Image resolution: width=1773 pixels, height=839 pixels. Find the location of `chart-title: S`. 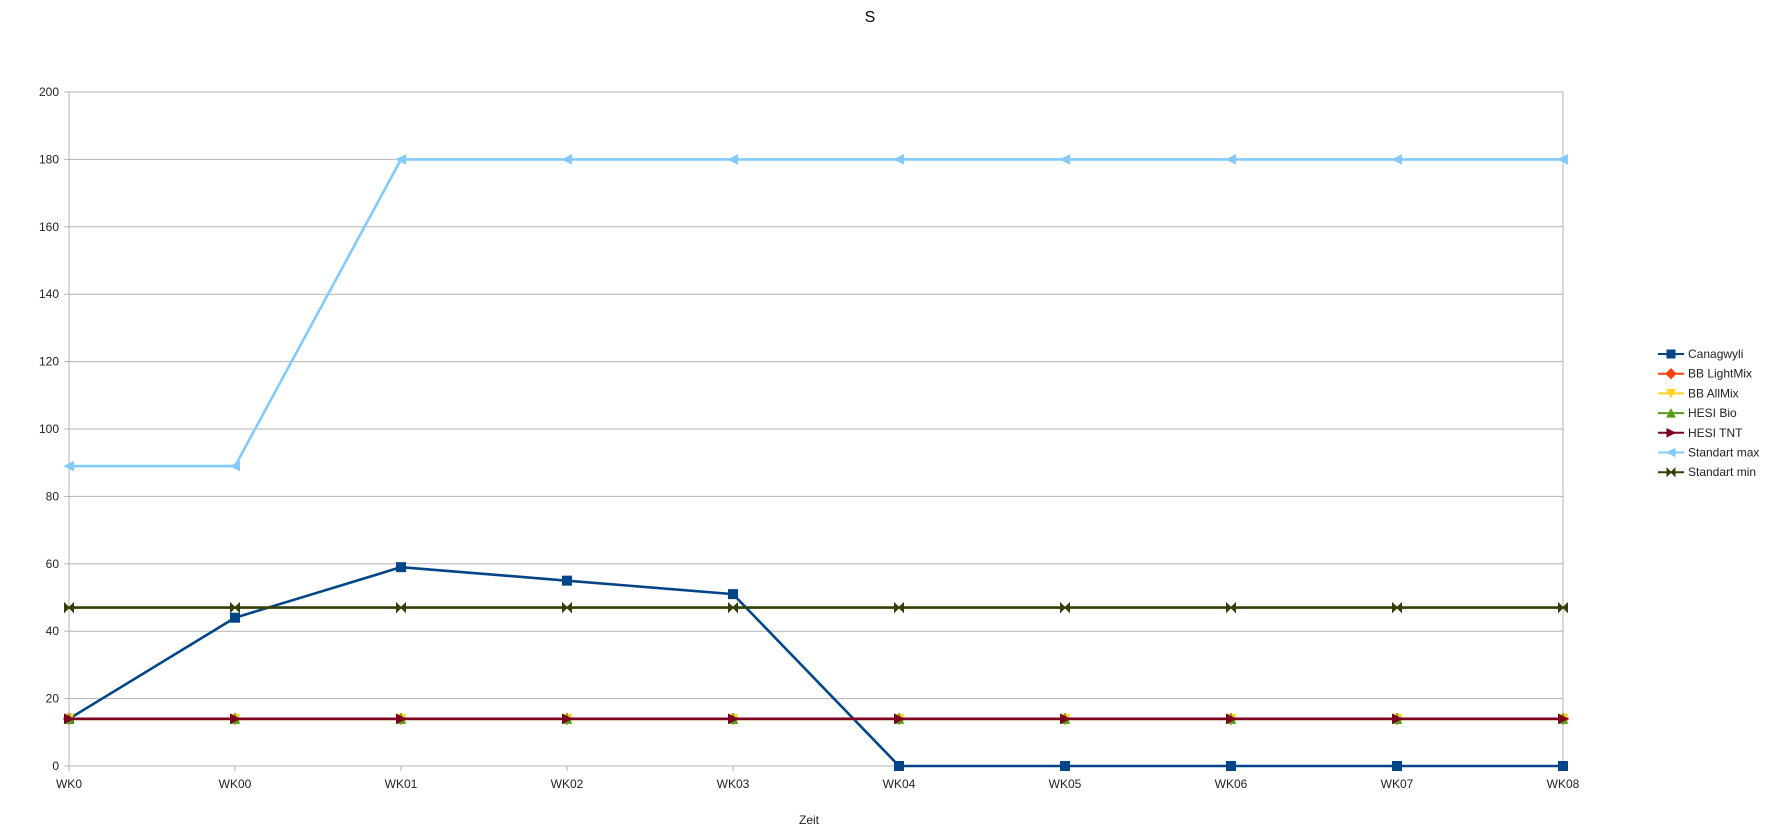

chart-title: S is located at coordinates (870, 17).